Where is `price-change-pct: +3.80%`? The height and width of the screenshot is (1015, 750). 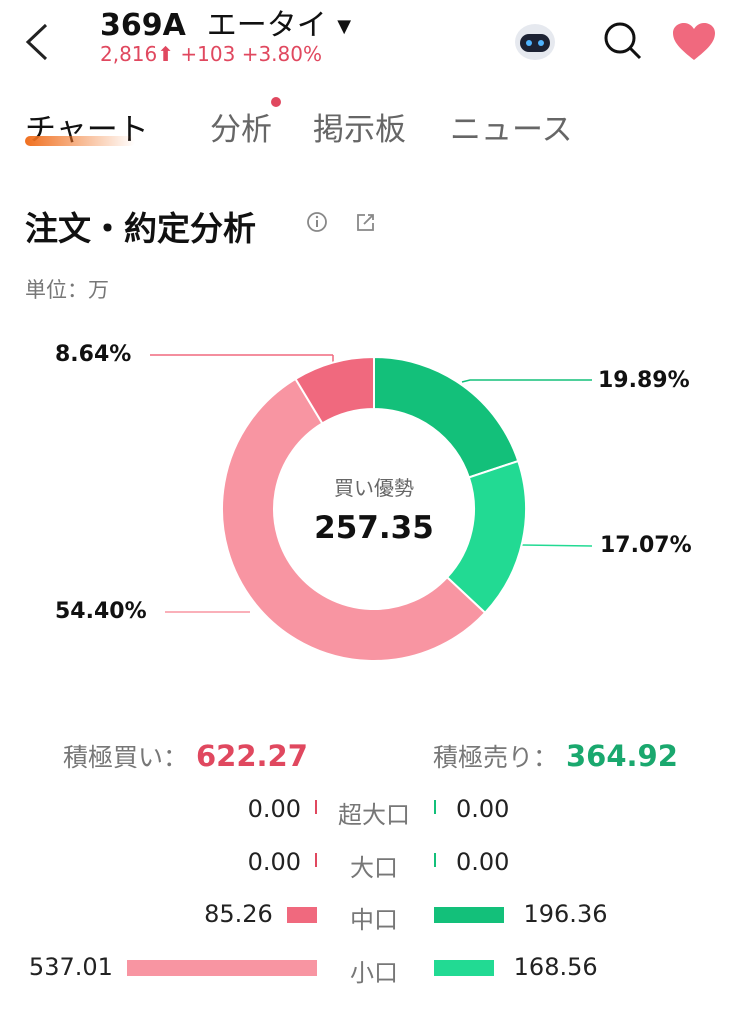 price-change-pct: +3.80% is located at coordinates (281, 54).